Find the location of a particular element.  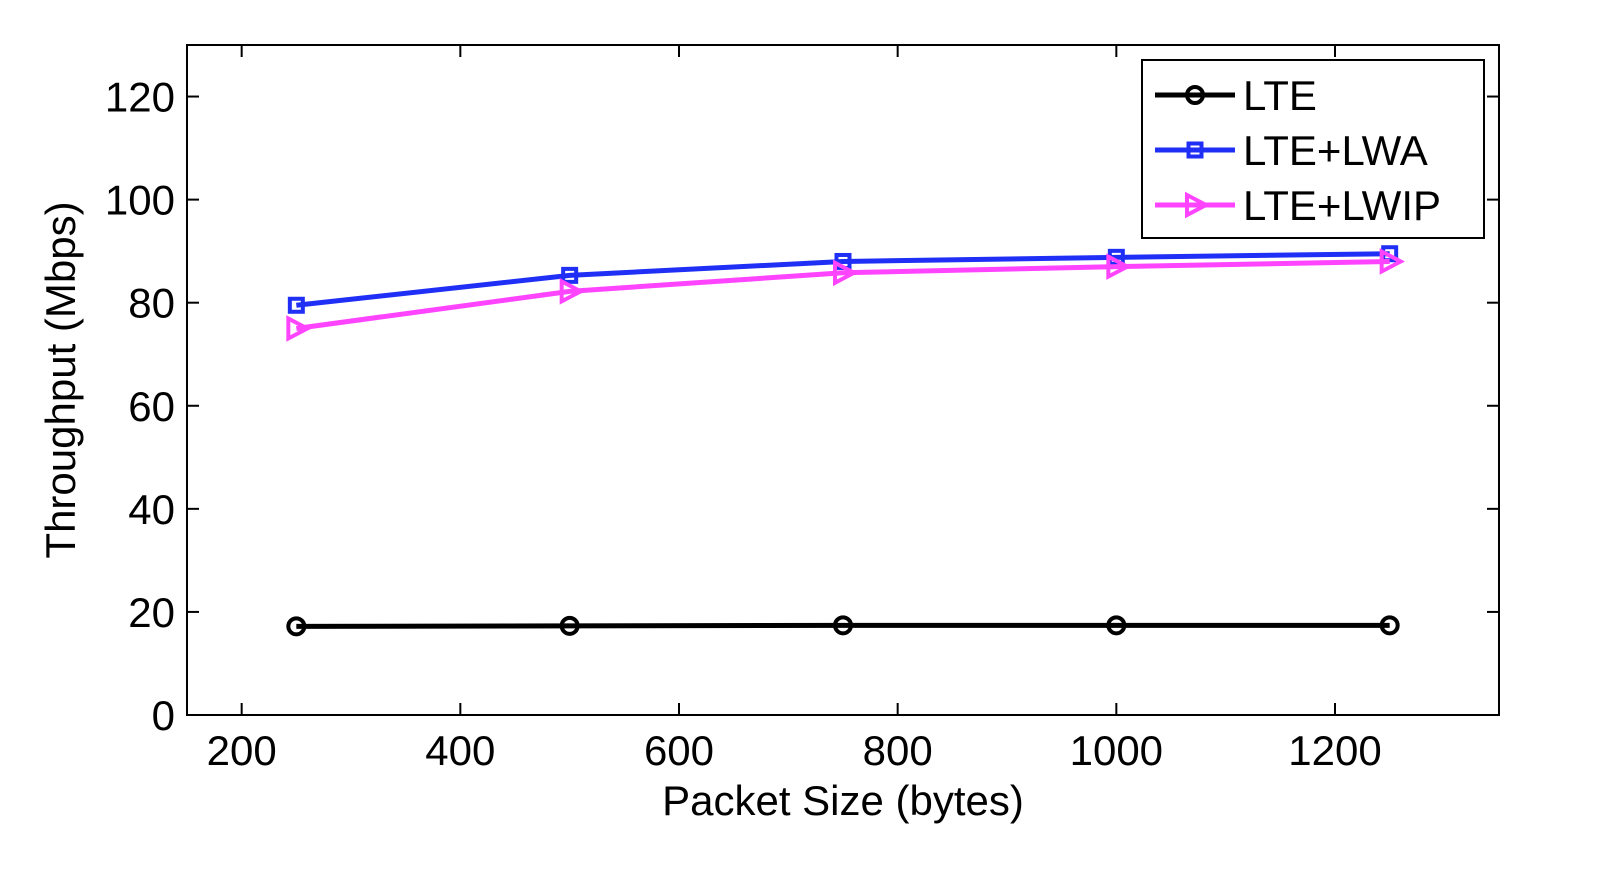

y-tick-label: 40 is located at coordinates (151, 509).